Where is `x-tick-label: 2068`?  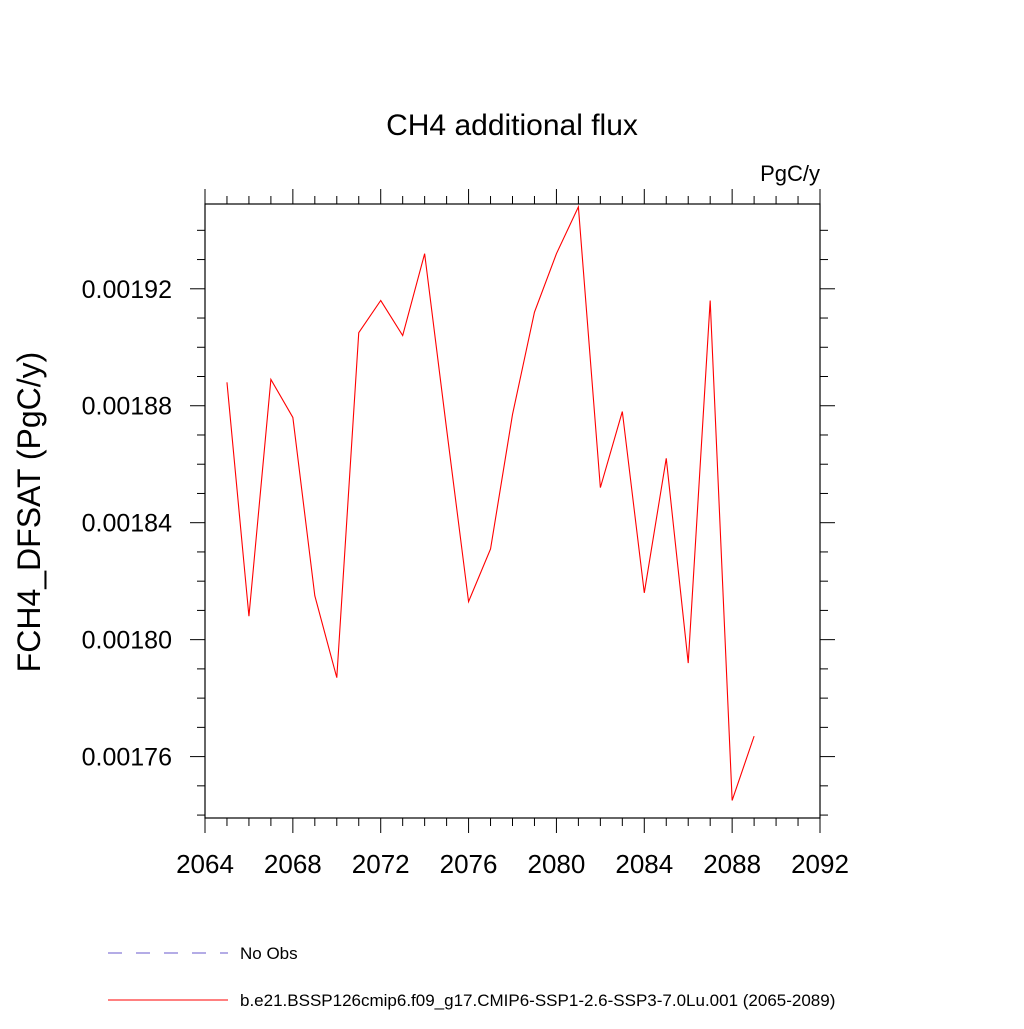
x-tick-label: 2068 is located at coordinates (293, 864).